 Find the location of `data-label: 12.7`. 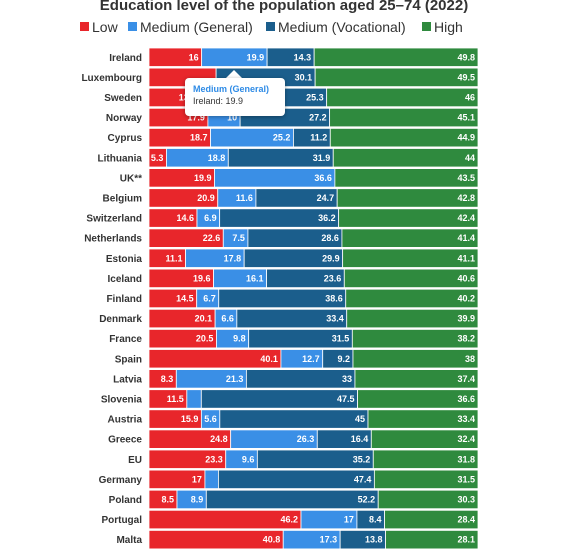

data-label: 12.7 is located at coordinates (311, 359).